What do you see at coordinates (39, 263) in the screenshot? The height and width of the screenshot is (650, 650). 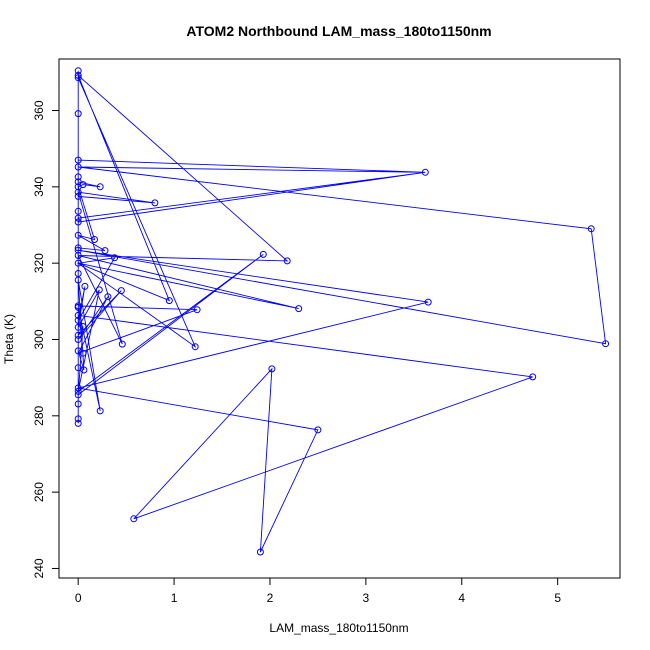 I see `y-tick-label-4: 320` at bounding box center [39, 263].